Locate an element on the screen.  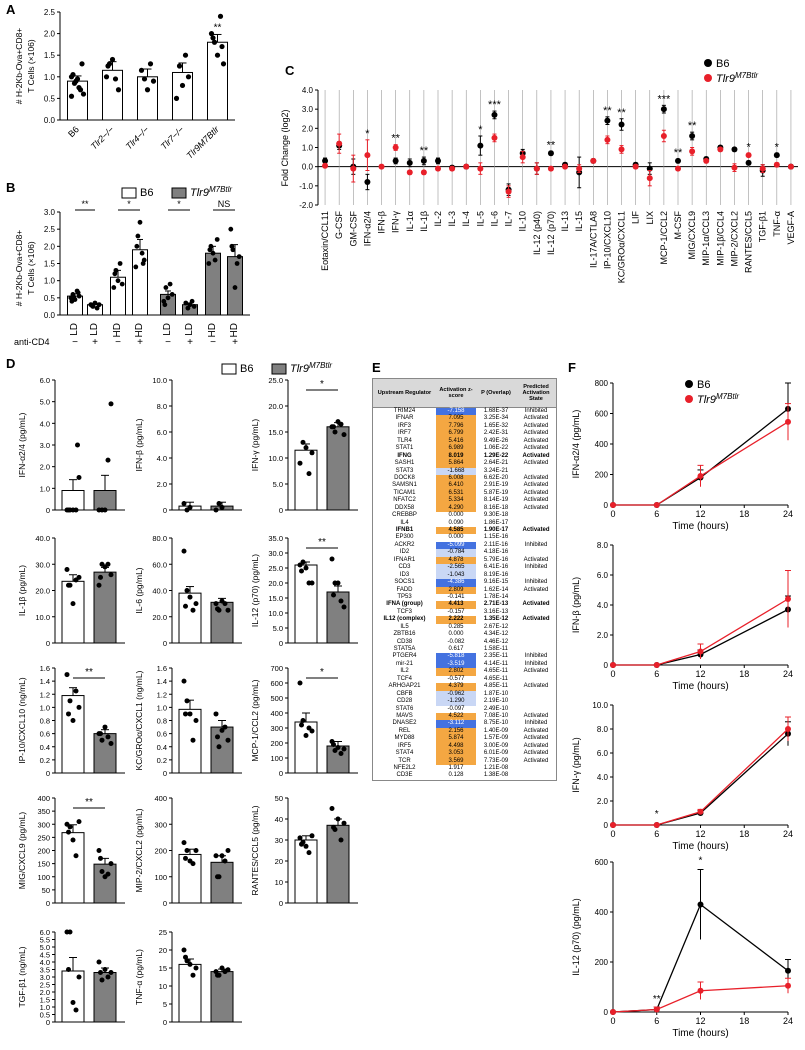
cell-p-overlap: 8.16E-18 is located at coordinates (496, 507).